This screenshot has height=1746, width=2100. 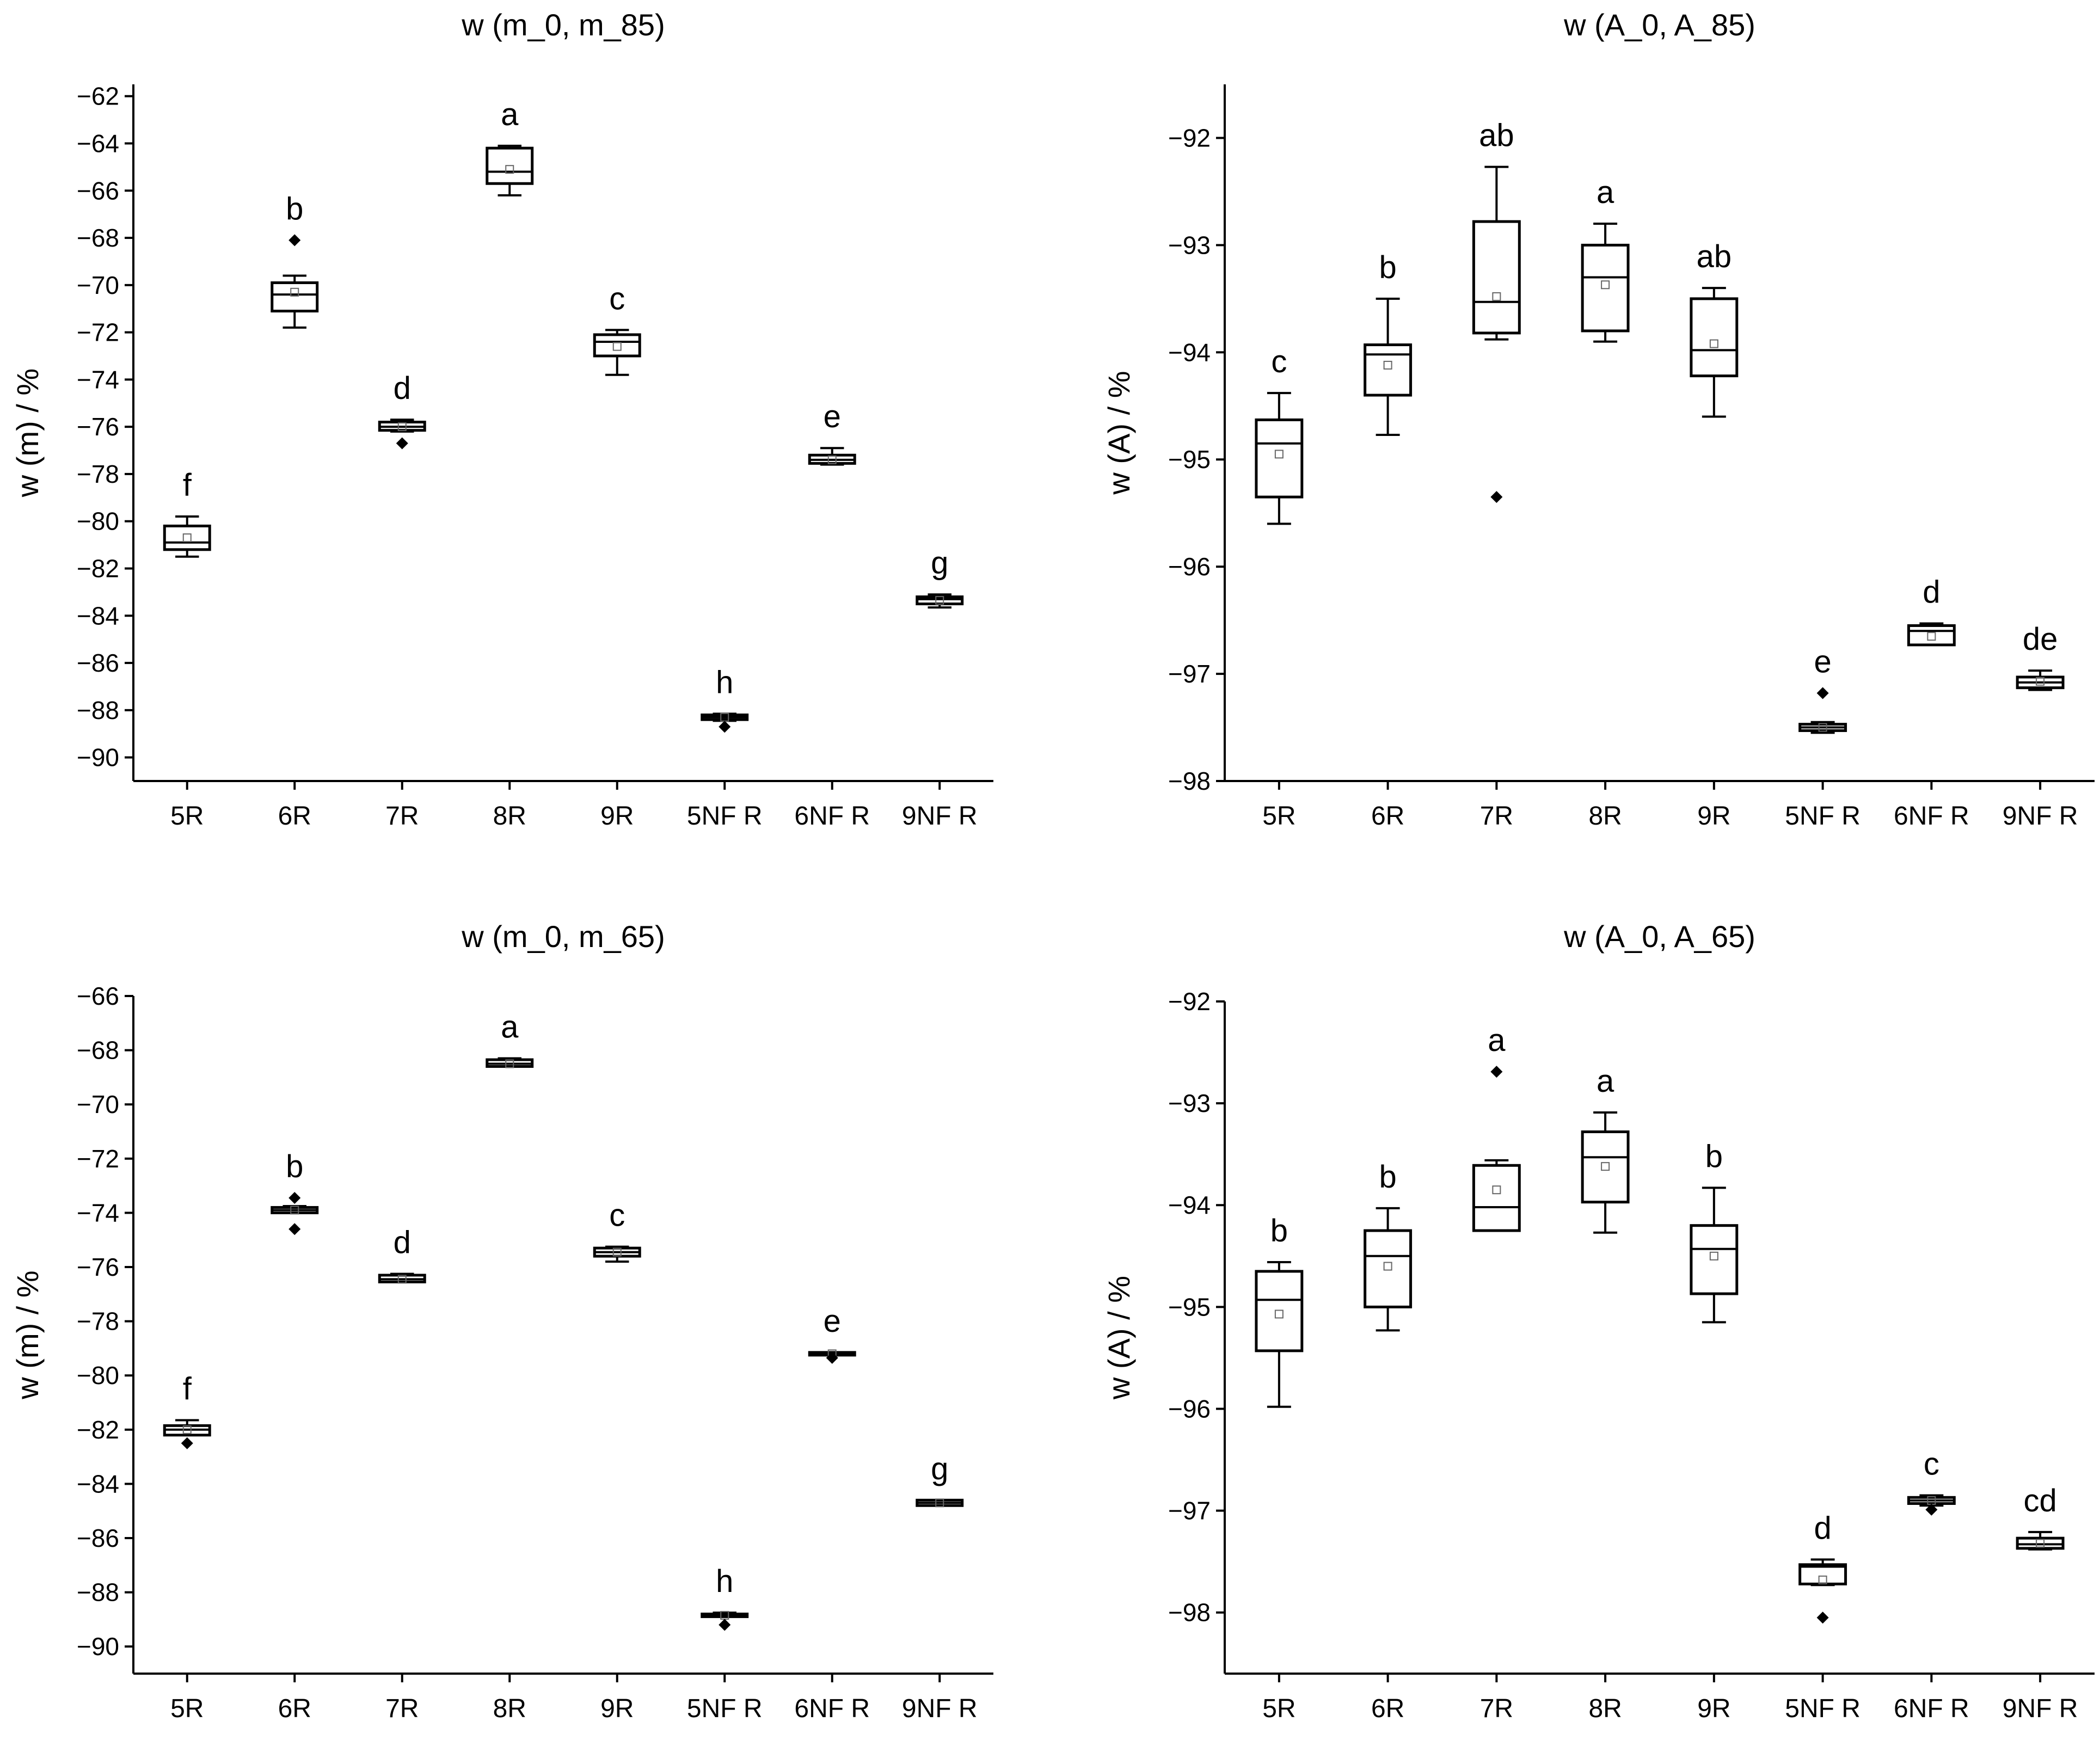 What do you see at coordinates (939, 563) in the screenshot?
I see `significance-letter: g` at bounding box center [939, 563].